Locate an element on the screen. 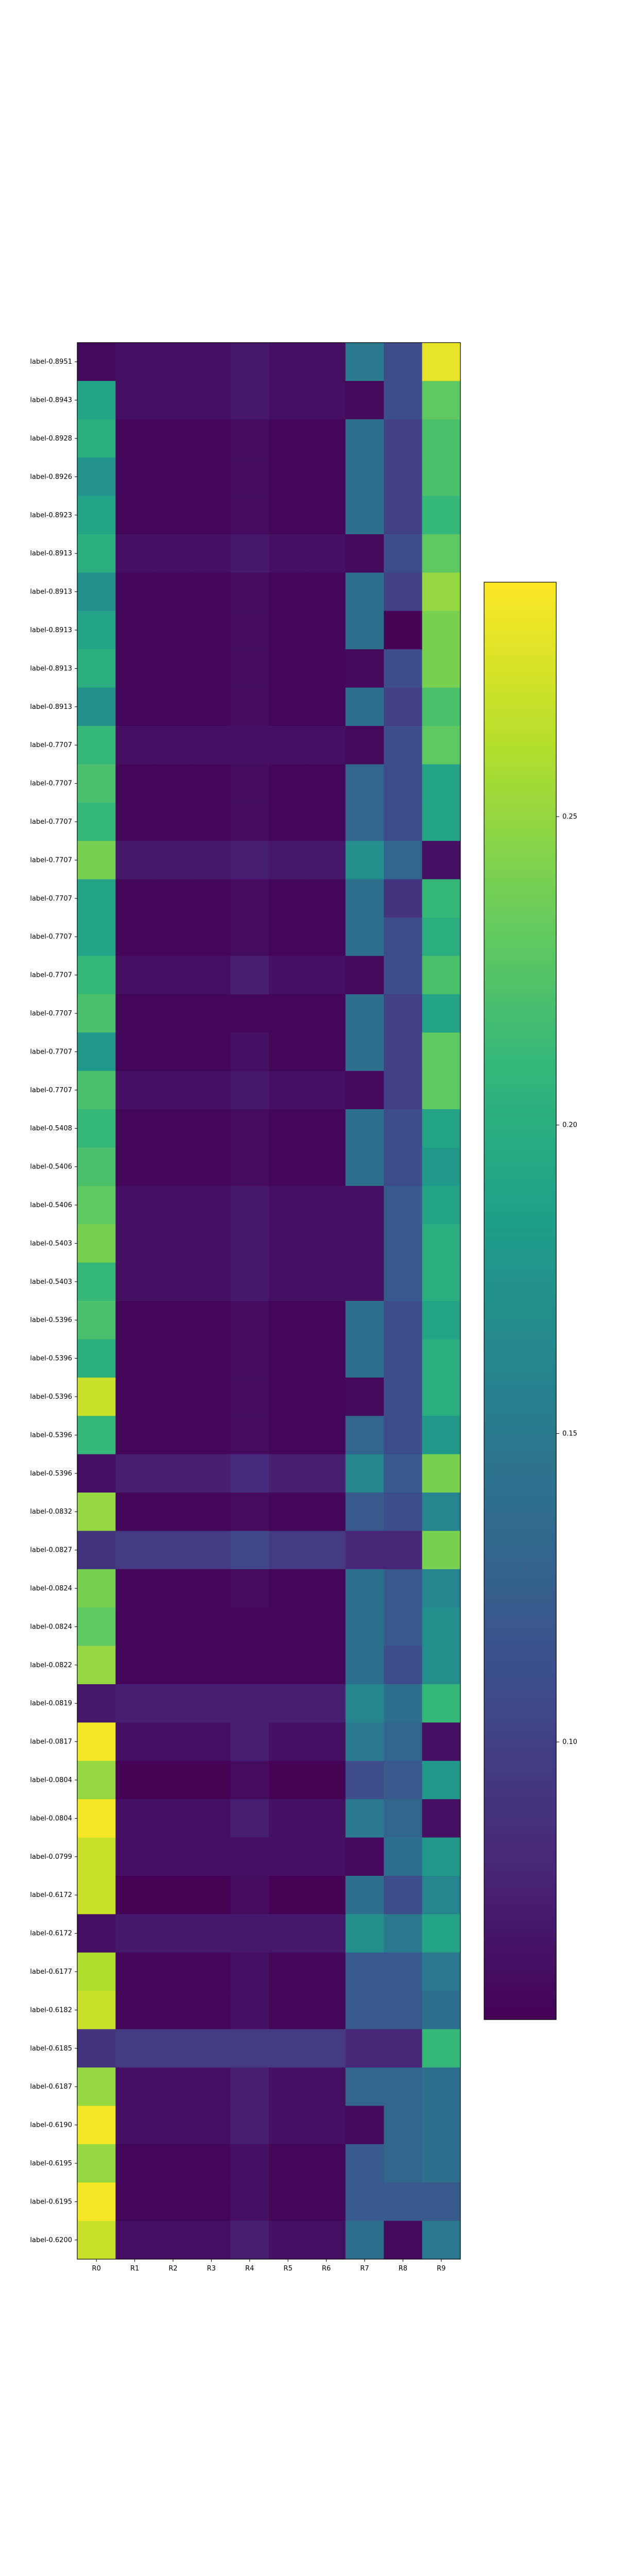  y-tick-label: label-0.8913 is located at coordinates (51, 630).